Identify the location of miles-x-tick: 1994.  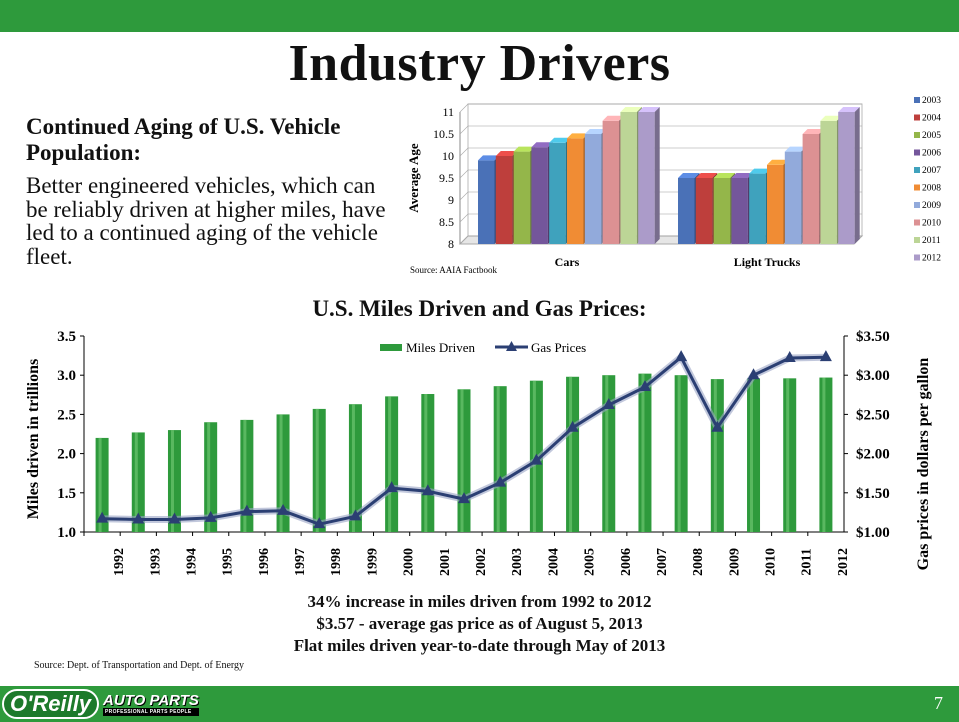
(191, 562).